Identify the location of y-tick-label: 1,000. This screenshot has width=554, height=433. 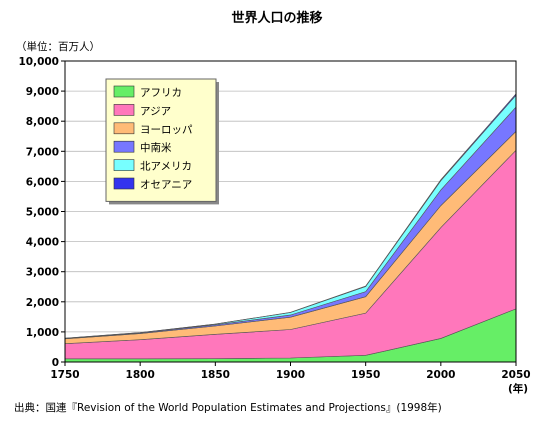
(42, 333).